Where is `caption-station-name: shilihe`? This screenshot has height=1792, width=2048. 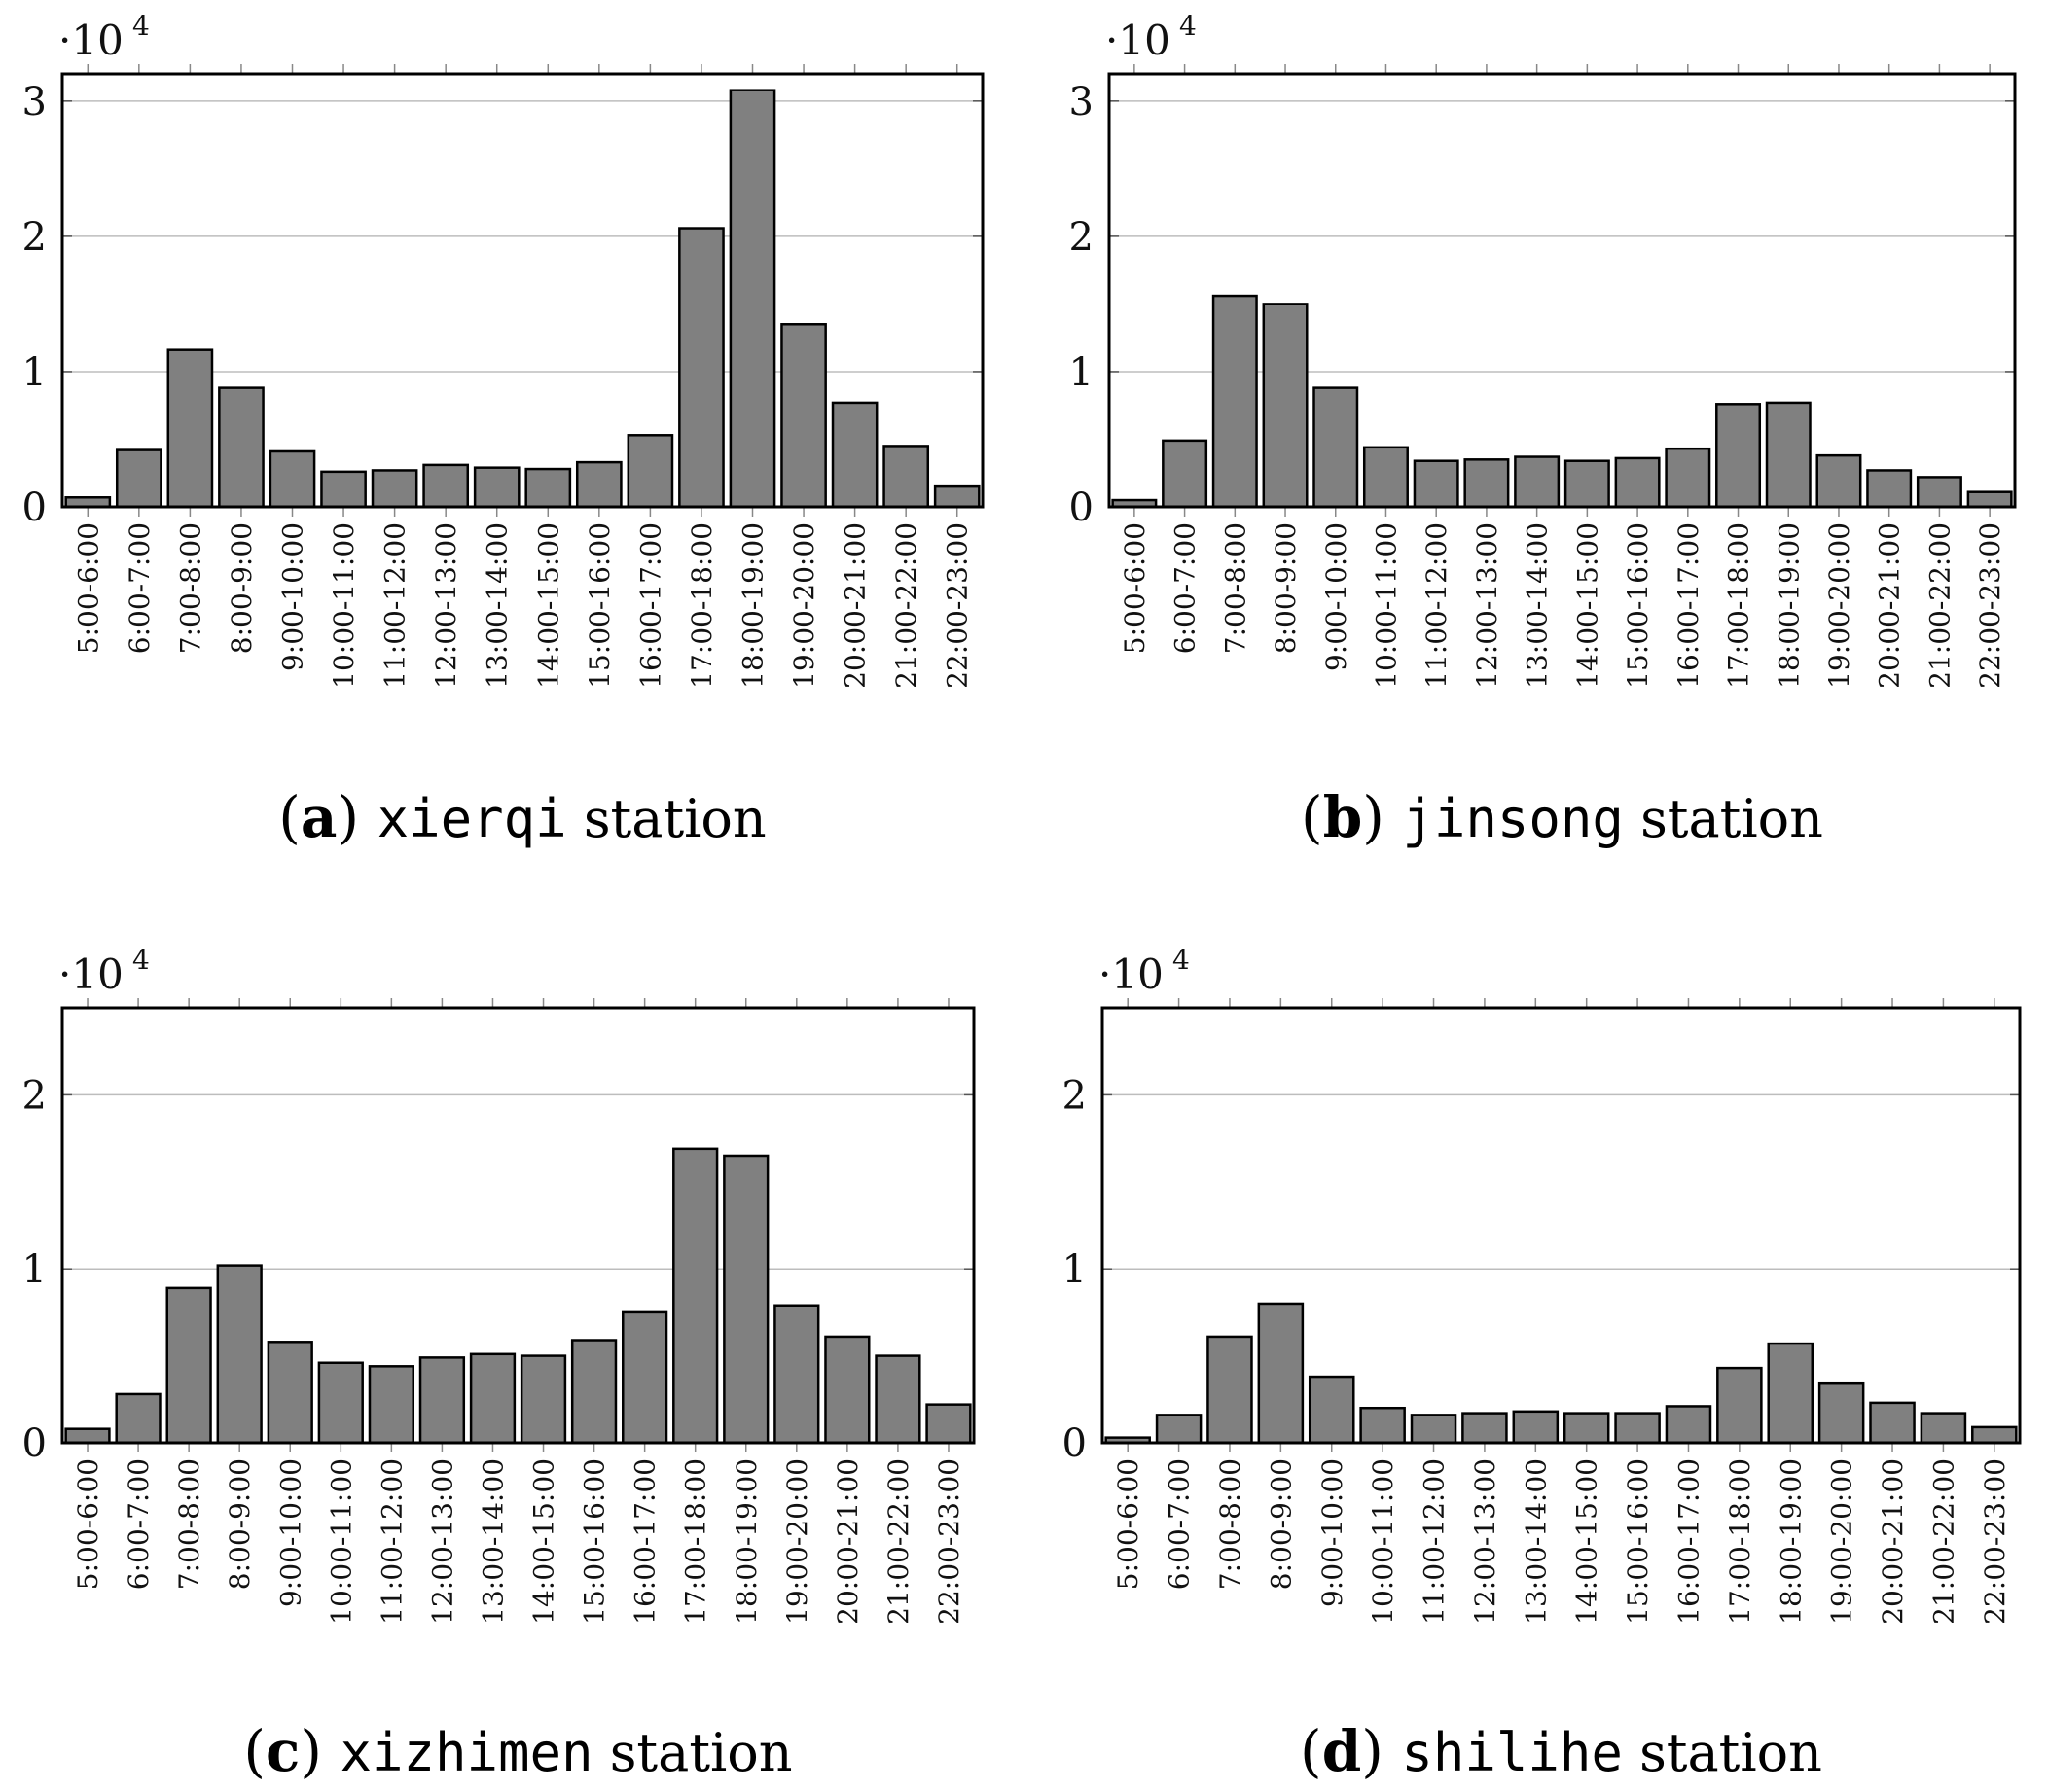
caption-station-name: shilihe is located at coordinates (1512, 1752).